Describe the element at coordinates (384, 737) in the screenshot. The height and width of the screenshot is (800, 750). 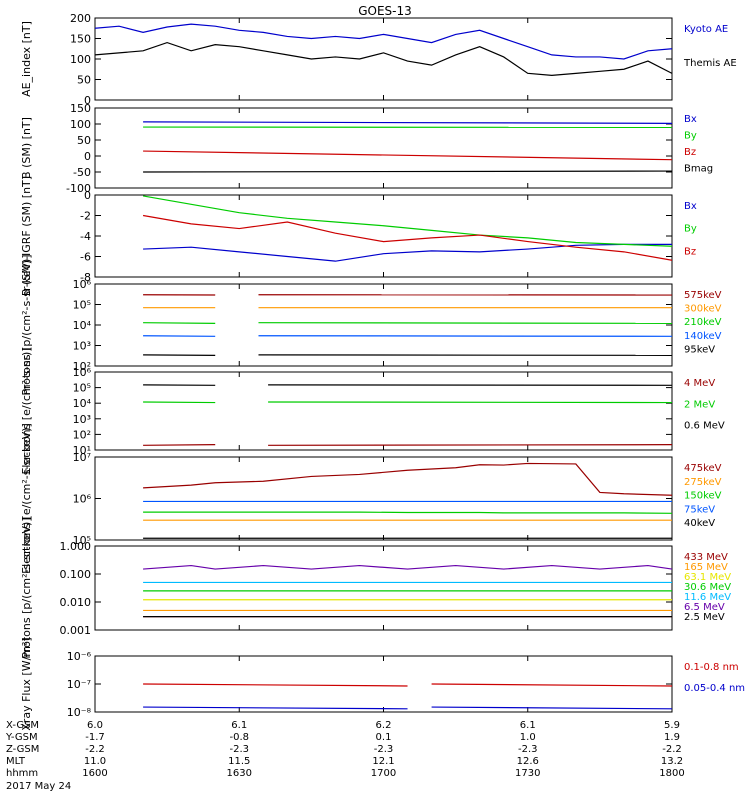
I see `x-axis-value-y-gsm: 0.1` at that location.